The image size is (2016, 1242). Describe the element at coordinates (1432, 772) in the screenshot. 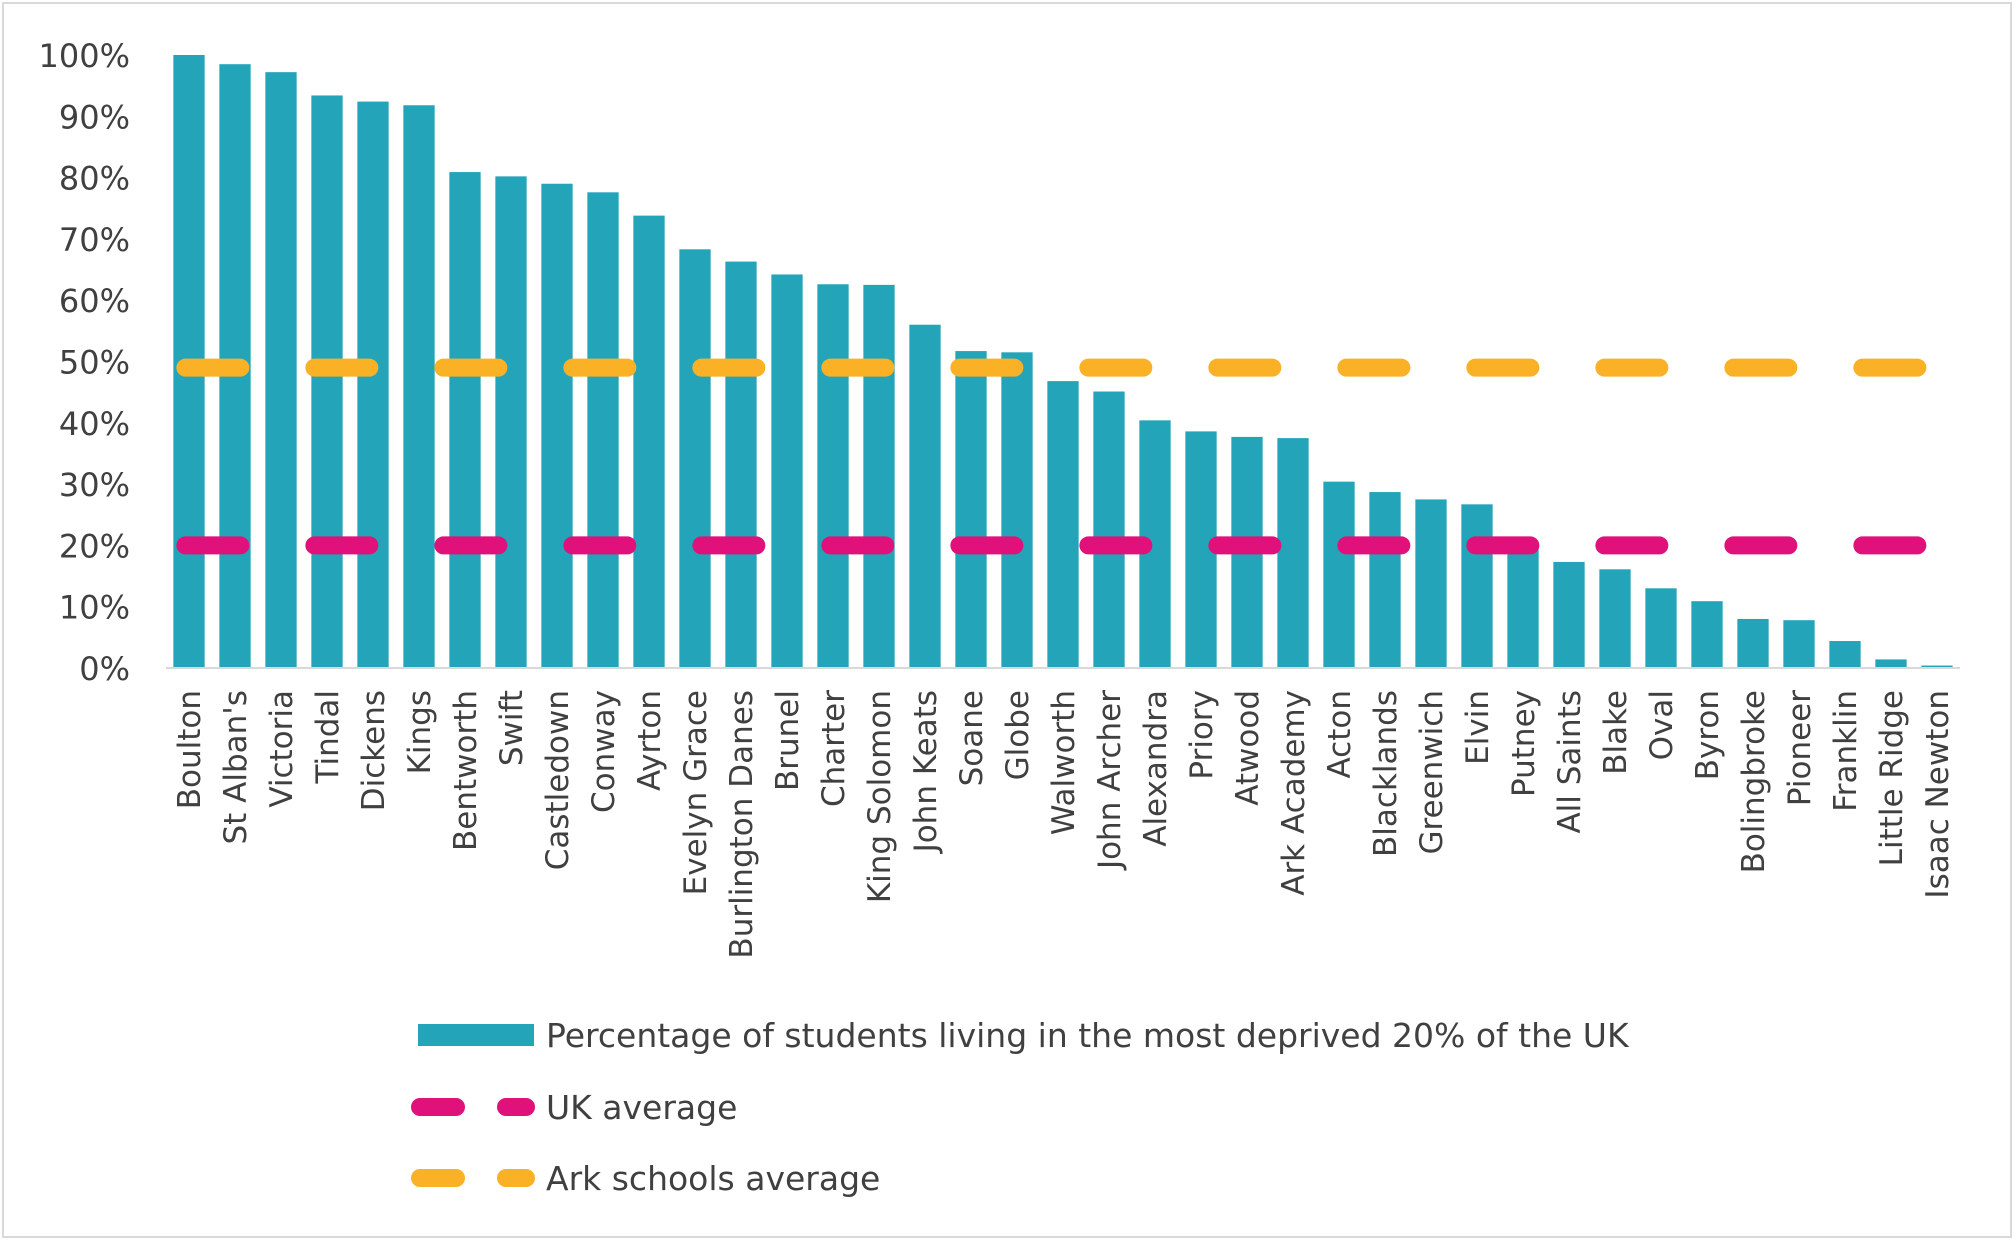

I see `x-tick-label: Greenwich` at that location.